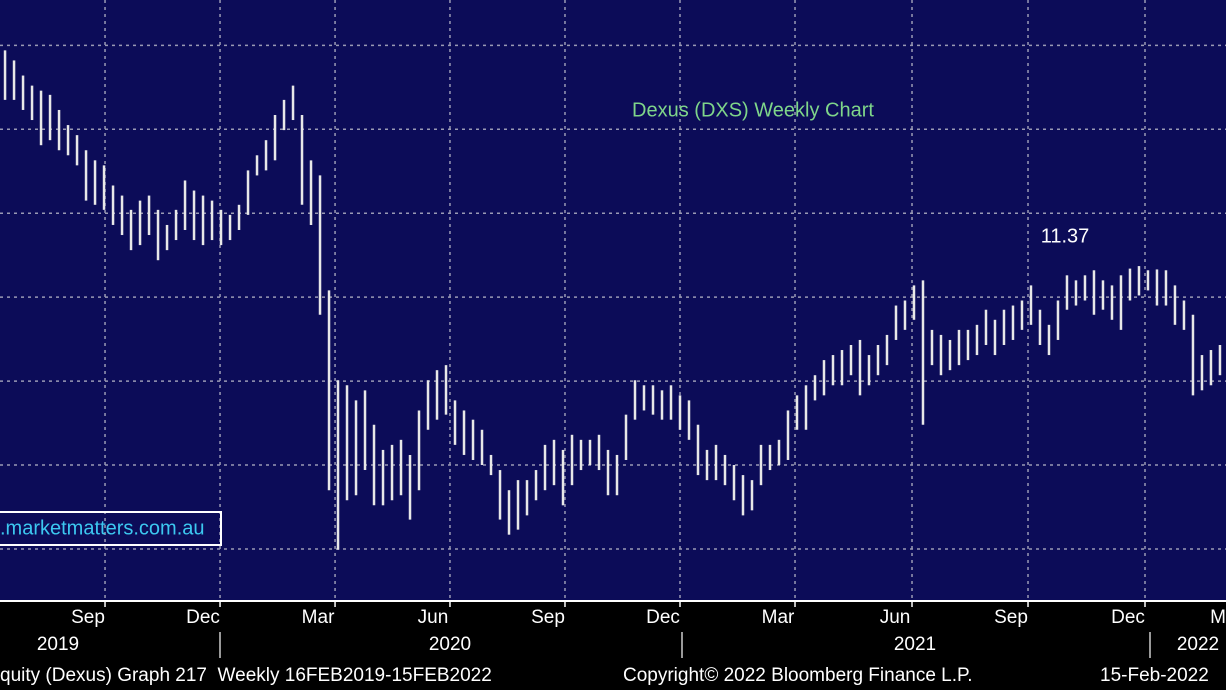 This screenshot has width=1226, height=690. What do you see at coordinates (753, 110) in the screenshot?
I see `chart-title: Dexus (DXS) Weekly Chart` at bounding box center [753, 110].